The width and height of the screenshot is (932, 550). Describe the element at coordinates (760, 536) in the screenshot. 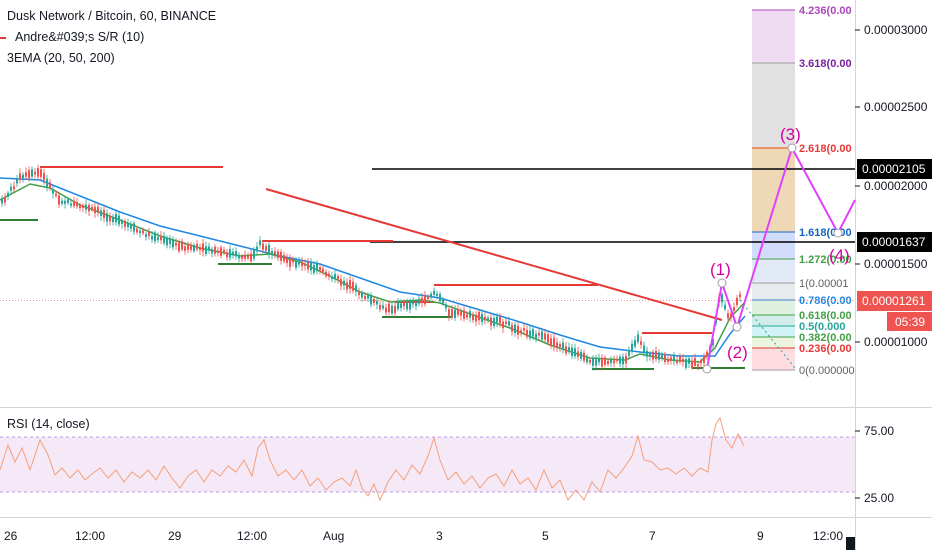

I see `time-tick-9: 9` at that location.